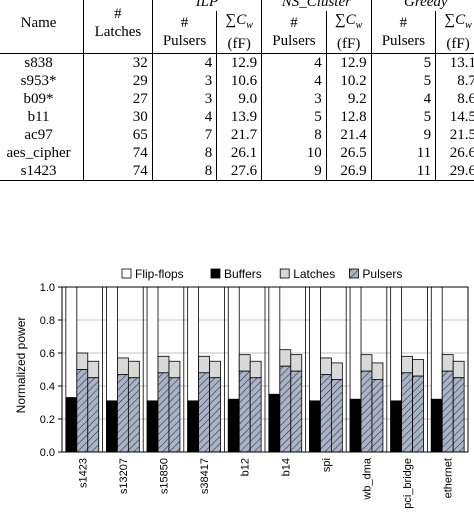 The width and height of the screenshot is (474, 520). Describe the element at coordinates (239, 99) in the screenshot. I see `cell-ilp-c: 9.0` at that location.